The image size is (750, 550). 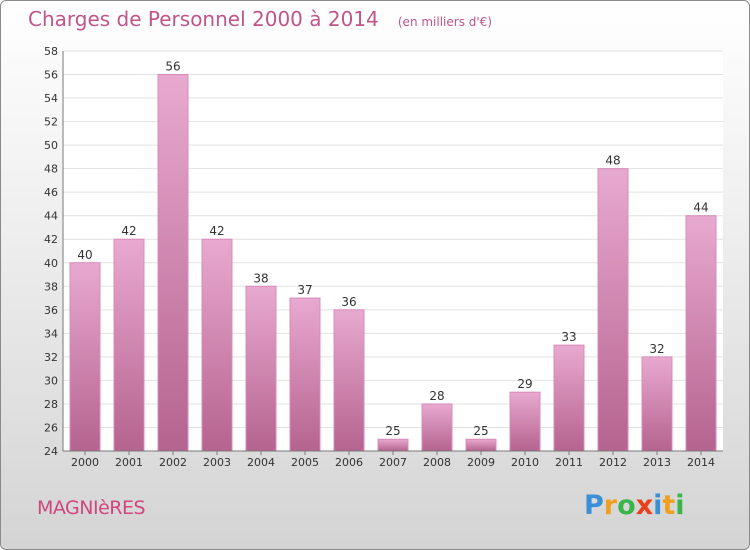 What do you see at coordinates (613, 310) in the screenshot?
I see `bar-2012` at bounding box center [613, 310].